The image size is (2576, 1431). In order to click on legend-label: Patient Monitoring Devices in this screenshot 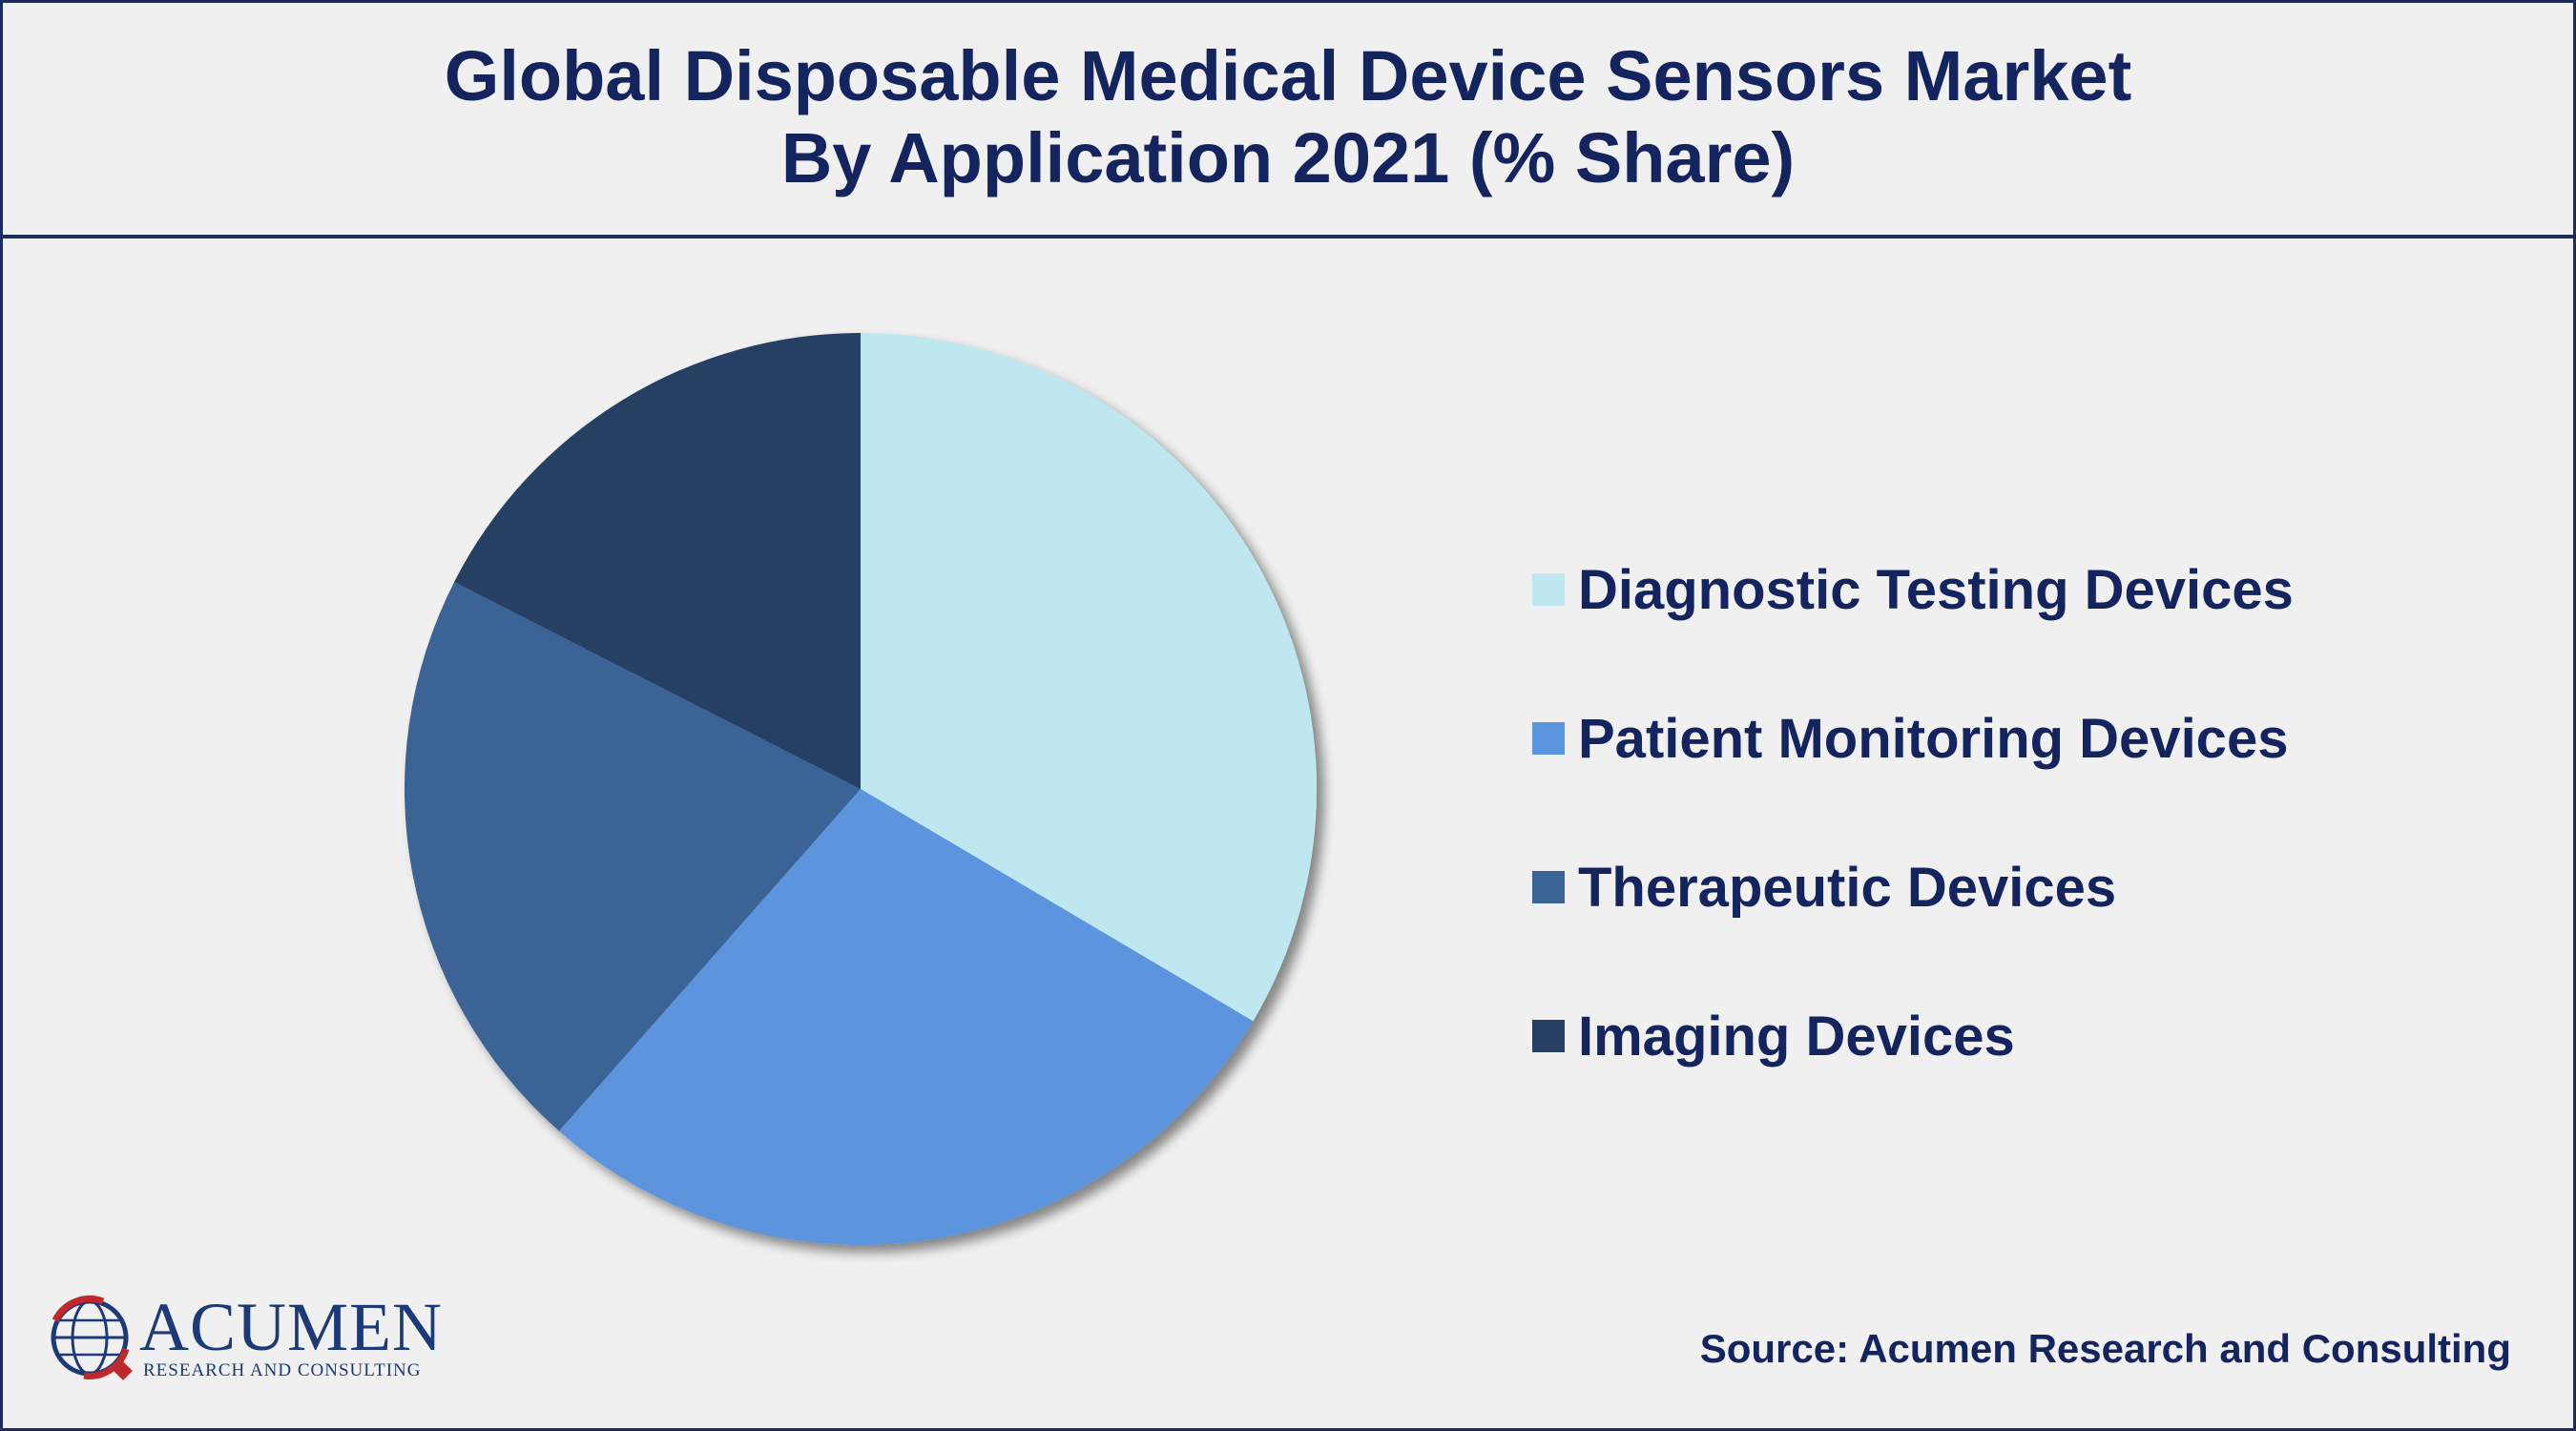, I will do `click(1933, 738)`.